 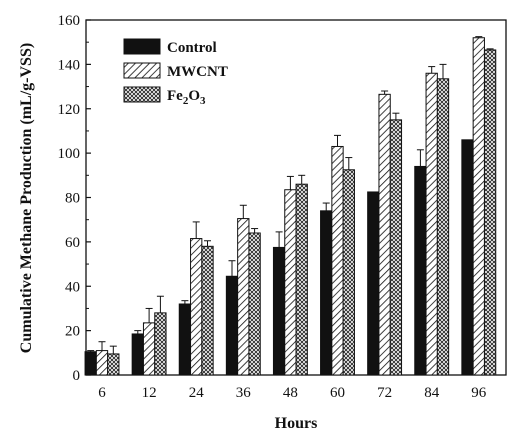 I want to click on y-tick-label: 20, so click(x=72, y=332).